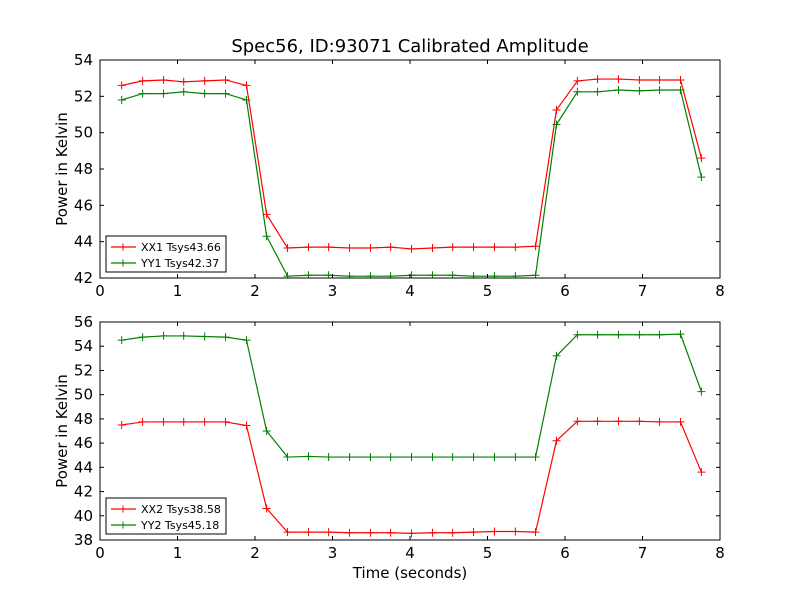 The image size is (800, 600). Describe the element at coordinates (83, 395) in the screenshot. I see `y-tick-label: 50` at that location.